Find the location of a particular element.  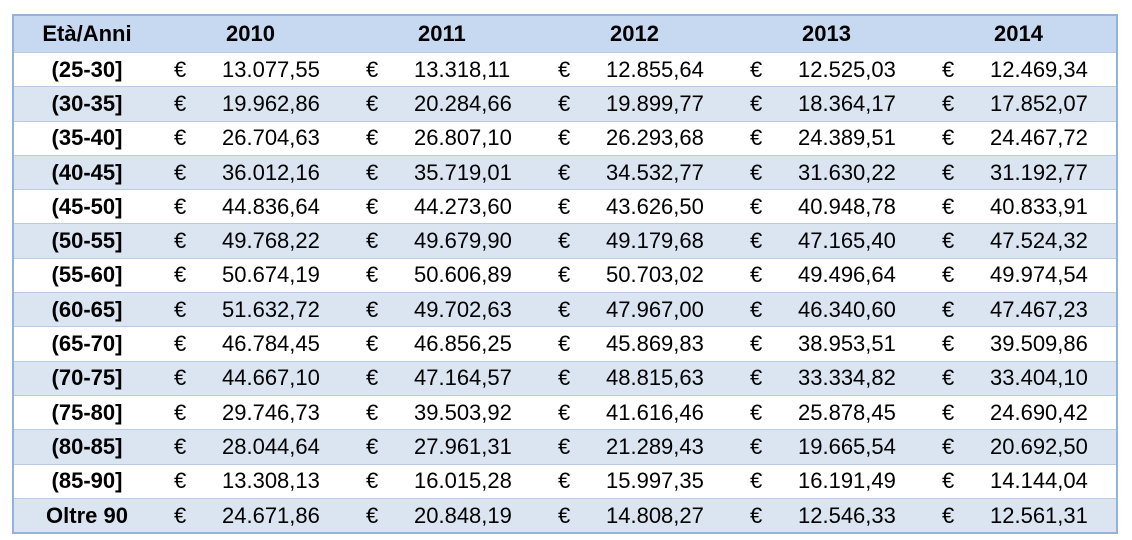

value: 14.808,27 is located at coordinates (655, 515).